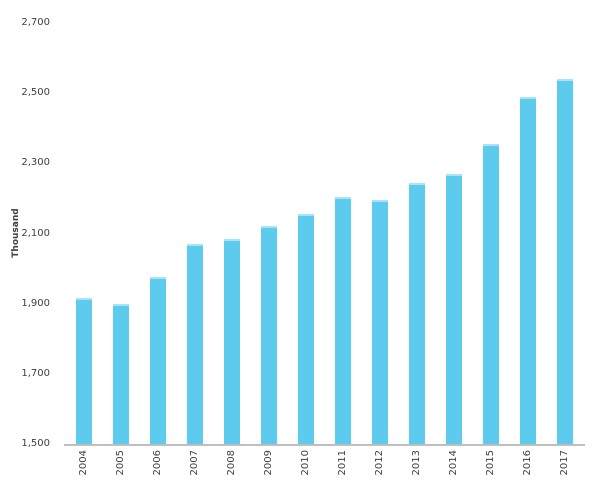  Describe the element at coordinates (35, 233) in the screenshot. I see `y-tick-label: 2,100` at that location.